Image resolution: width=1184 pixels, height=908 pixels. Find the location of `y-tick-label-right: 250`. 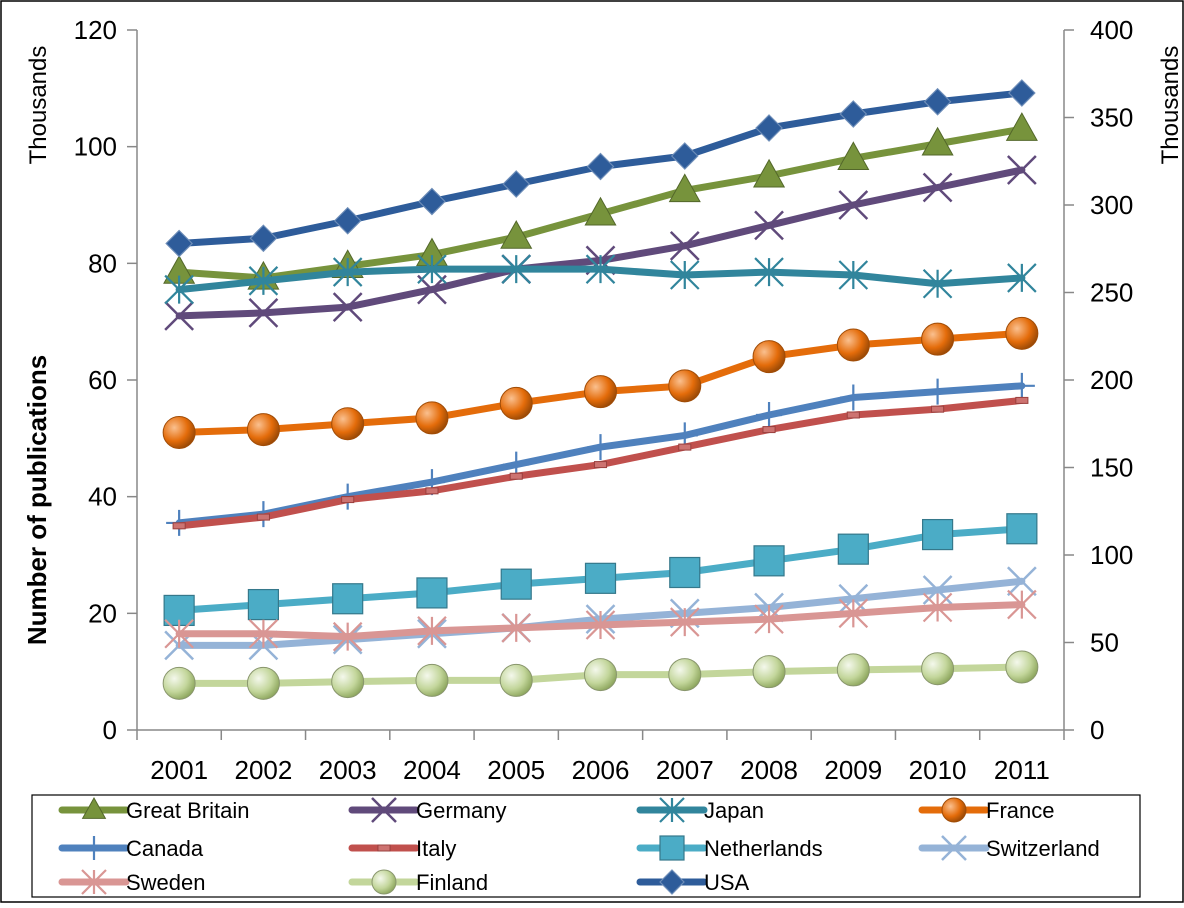

y-tick-label-right: 250 is located at coordinates (1111, 293).